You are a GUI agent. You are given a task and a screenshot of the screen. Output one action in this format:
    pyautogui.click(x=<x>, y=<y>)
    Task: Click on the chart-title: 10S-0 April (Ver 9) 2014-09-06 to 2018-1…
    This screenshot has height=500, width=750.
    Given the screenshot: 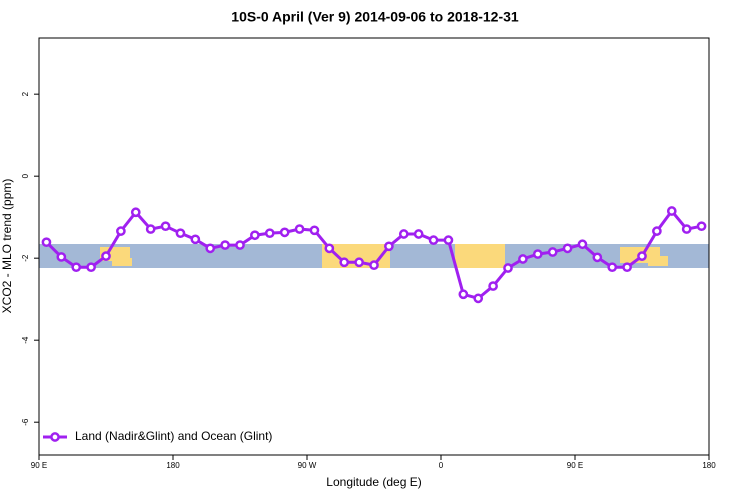 What is the action you would take?
    pyautogui.click(x=375, y=17)
    